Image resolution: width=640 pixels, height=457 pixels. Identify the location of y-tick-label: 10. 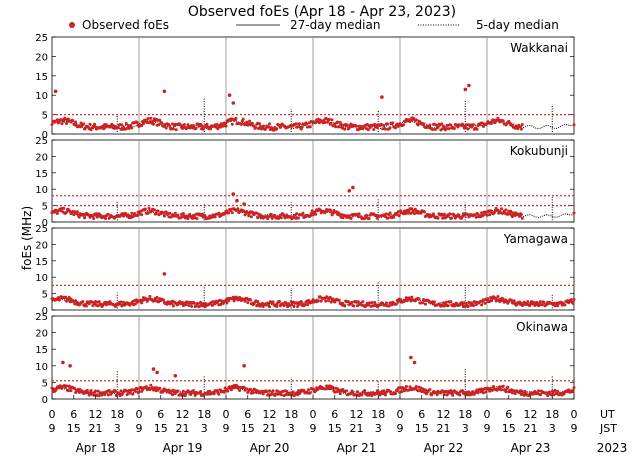
(41, 367).